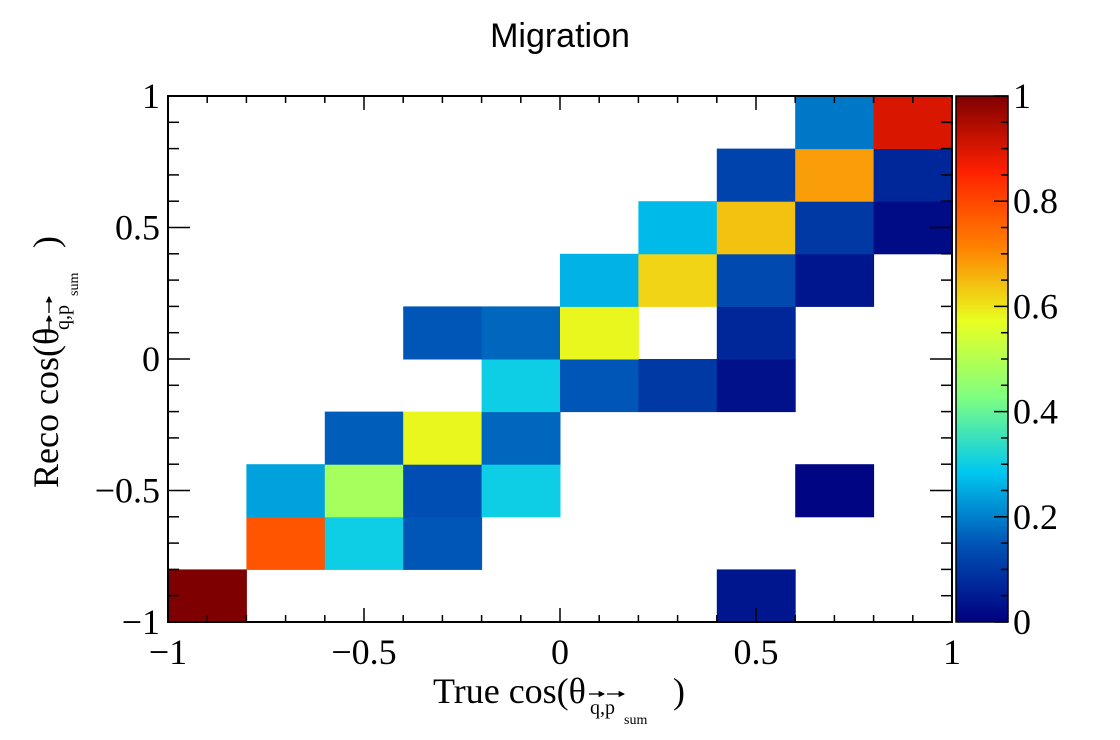 This screenshot has width=1120, height=740. Describe the element at coordinates (1022, 622) in the screenshot. I see `colorbar-tick-label: 0` at that location.